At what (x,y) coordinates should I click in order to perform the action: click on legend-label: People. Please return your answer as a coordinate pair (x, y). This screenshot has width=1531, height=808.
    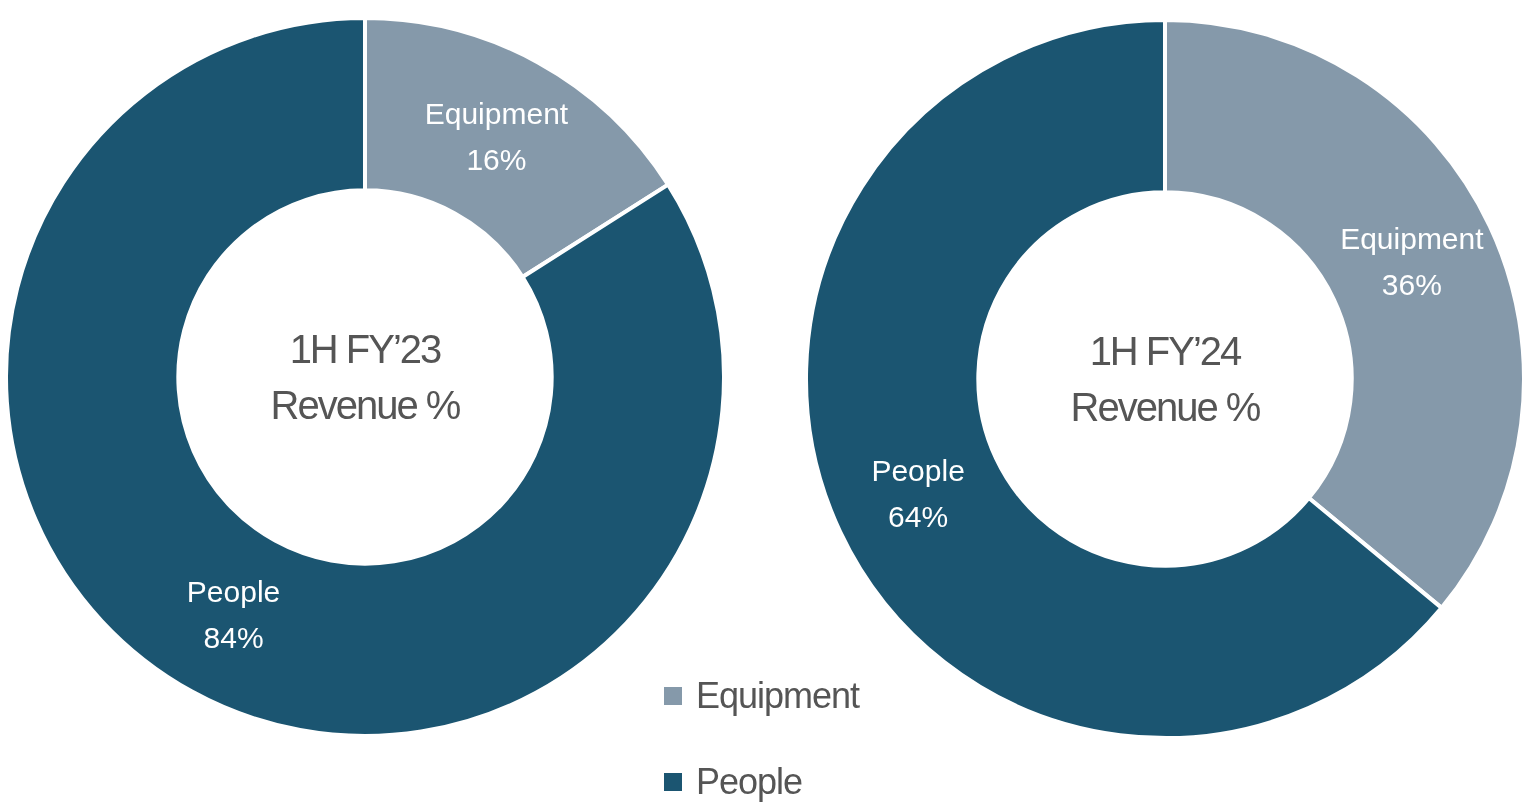
    Looking at the image, I should click on (749, 782).